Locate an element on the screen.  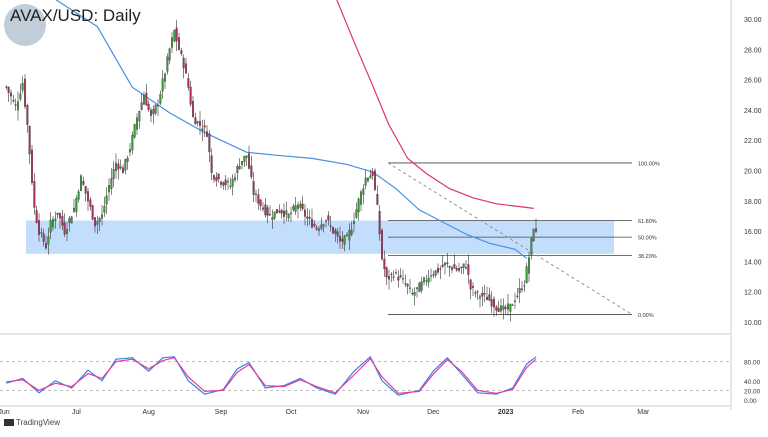
fib-level-label: 0.00% is located at coordinates (646, 316).